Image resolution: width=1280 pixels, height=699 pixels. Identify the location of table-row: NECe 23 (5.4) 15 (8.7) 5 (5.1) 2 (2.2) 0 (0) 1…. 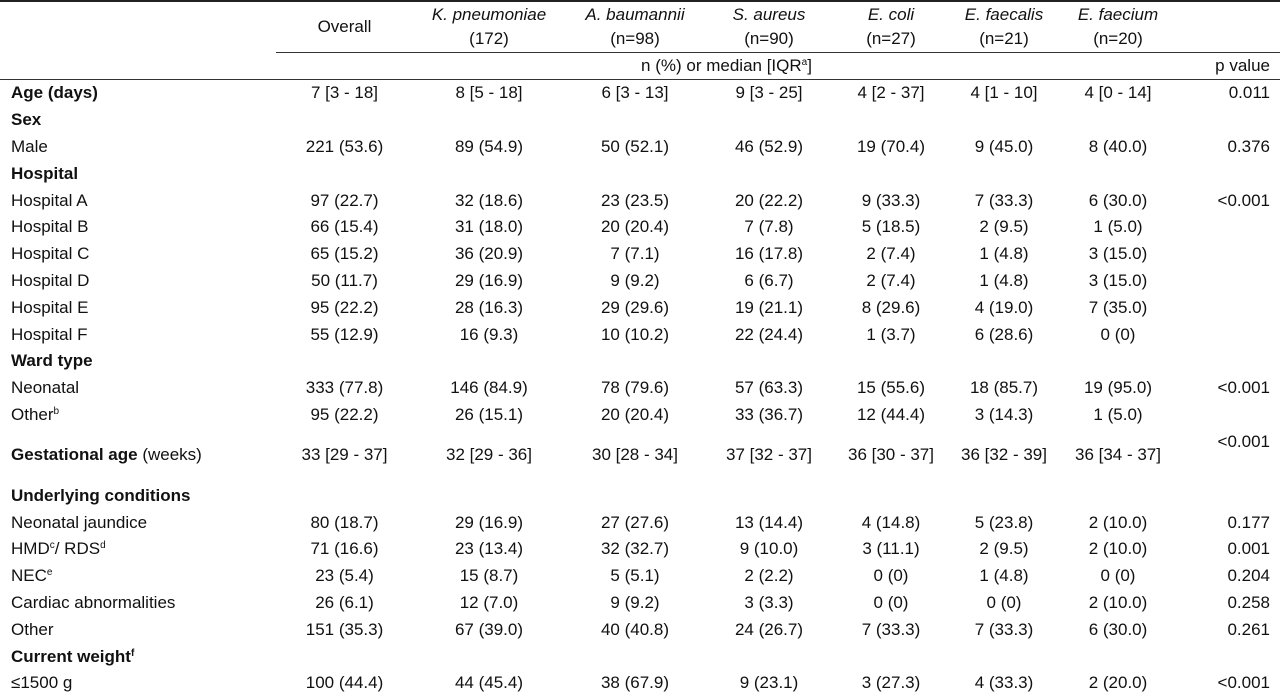
(640, 576).